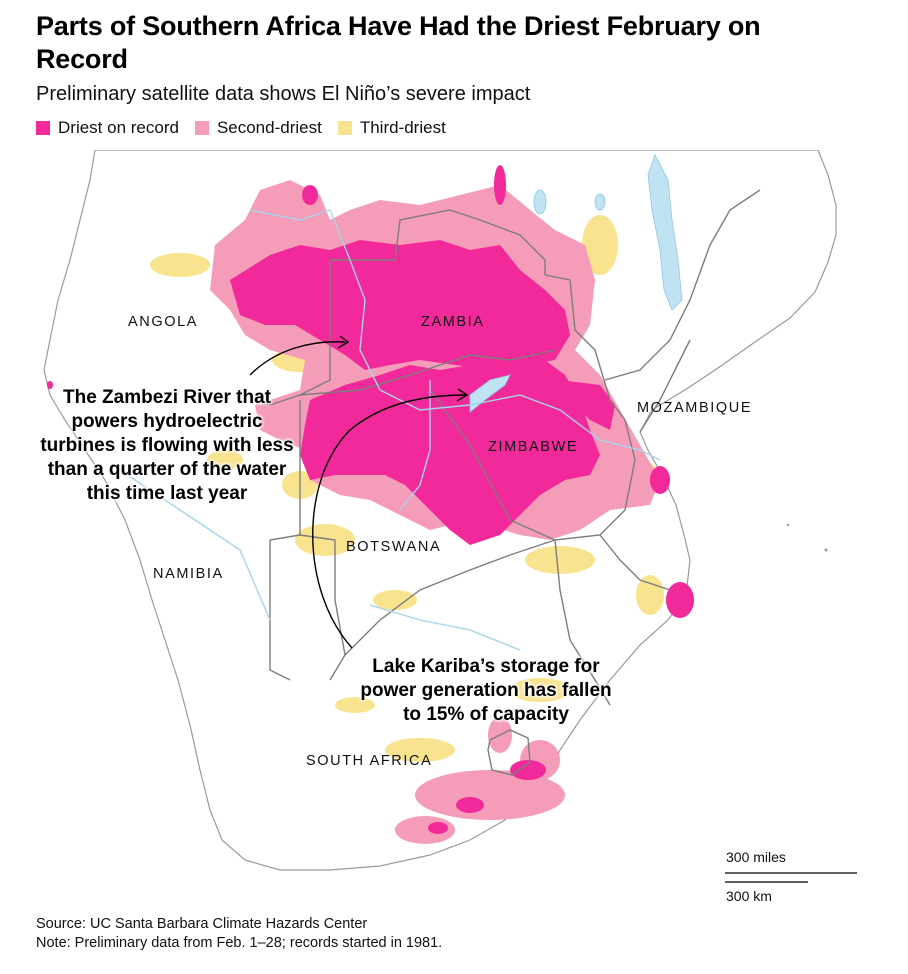 The height and width of the screenshot is (974, 908). What do you see at coordinates (394, 547) in the screenshot?
I see `label-botswana: BOTSWANA` at bounding box center [394, 547].